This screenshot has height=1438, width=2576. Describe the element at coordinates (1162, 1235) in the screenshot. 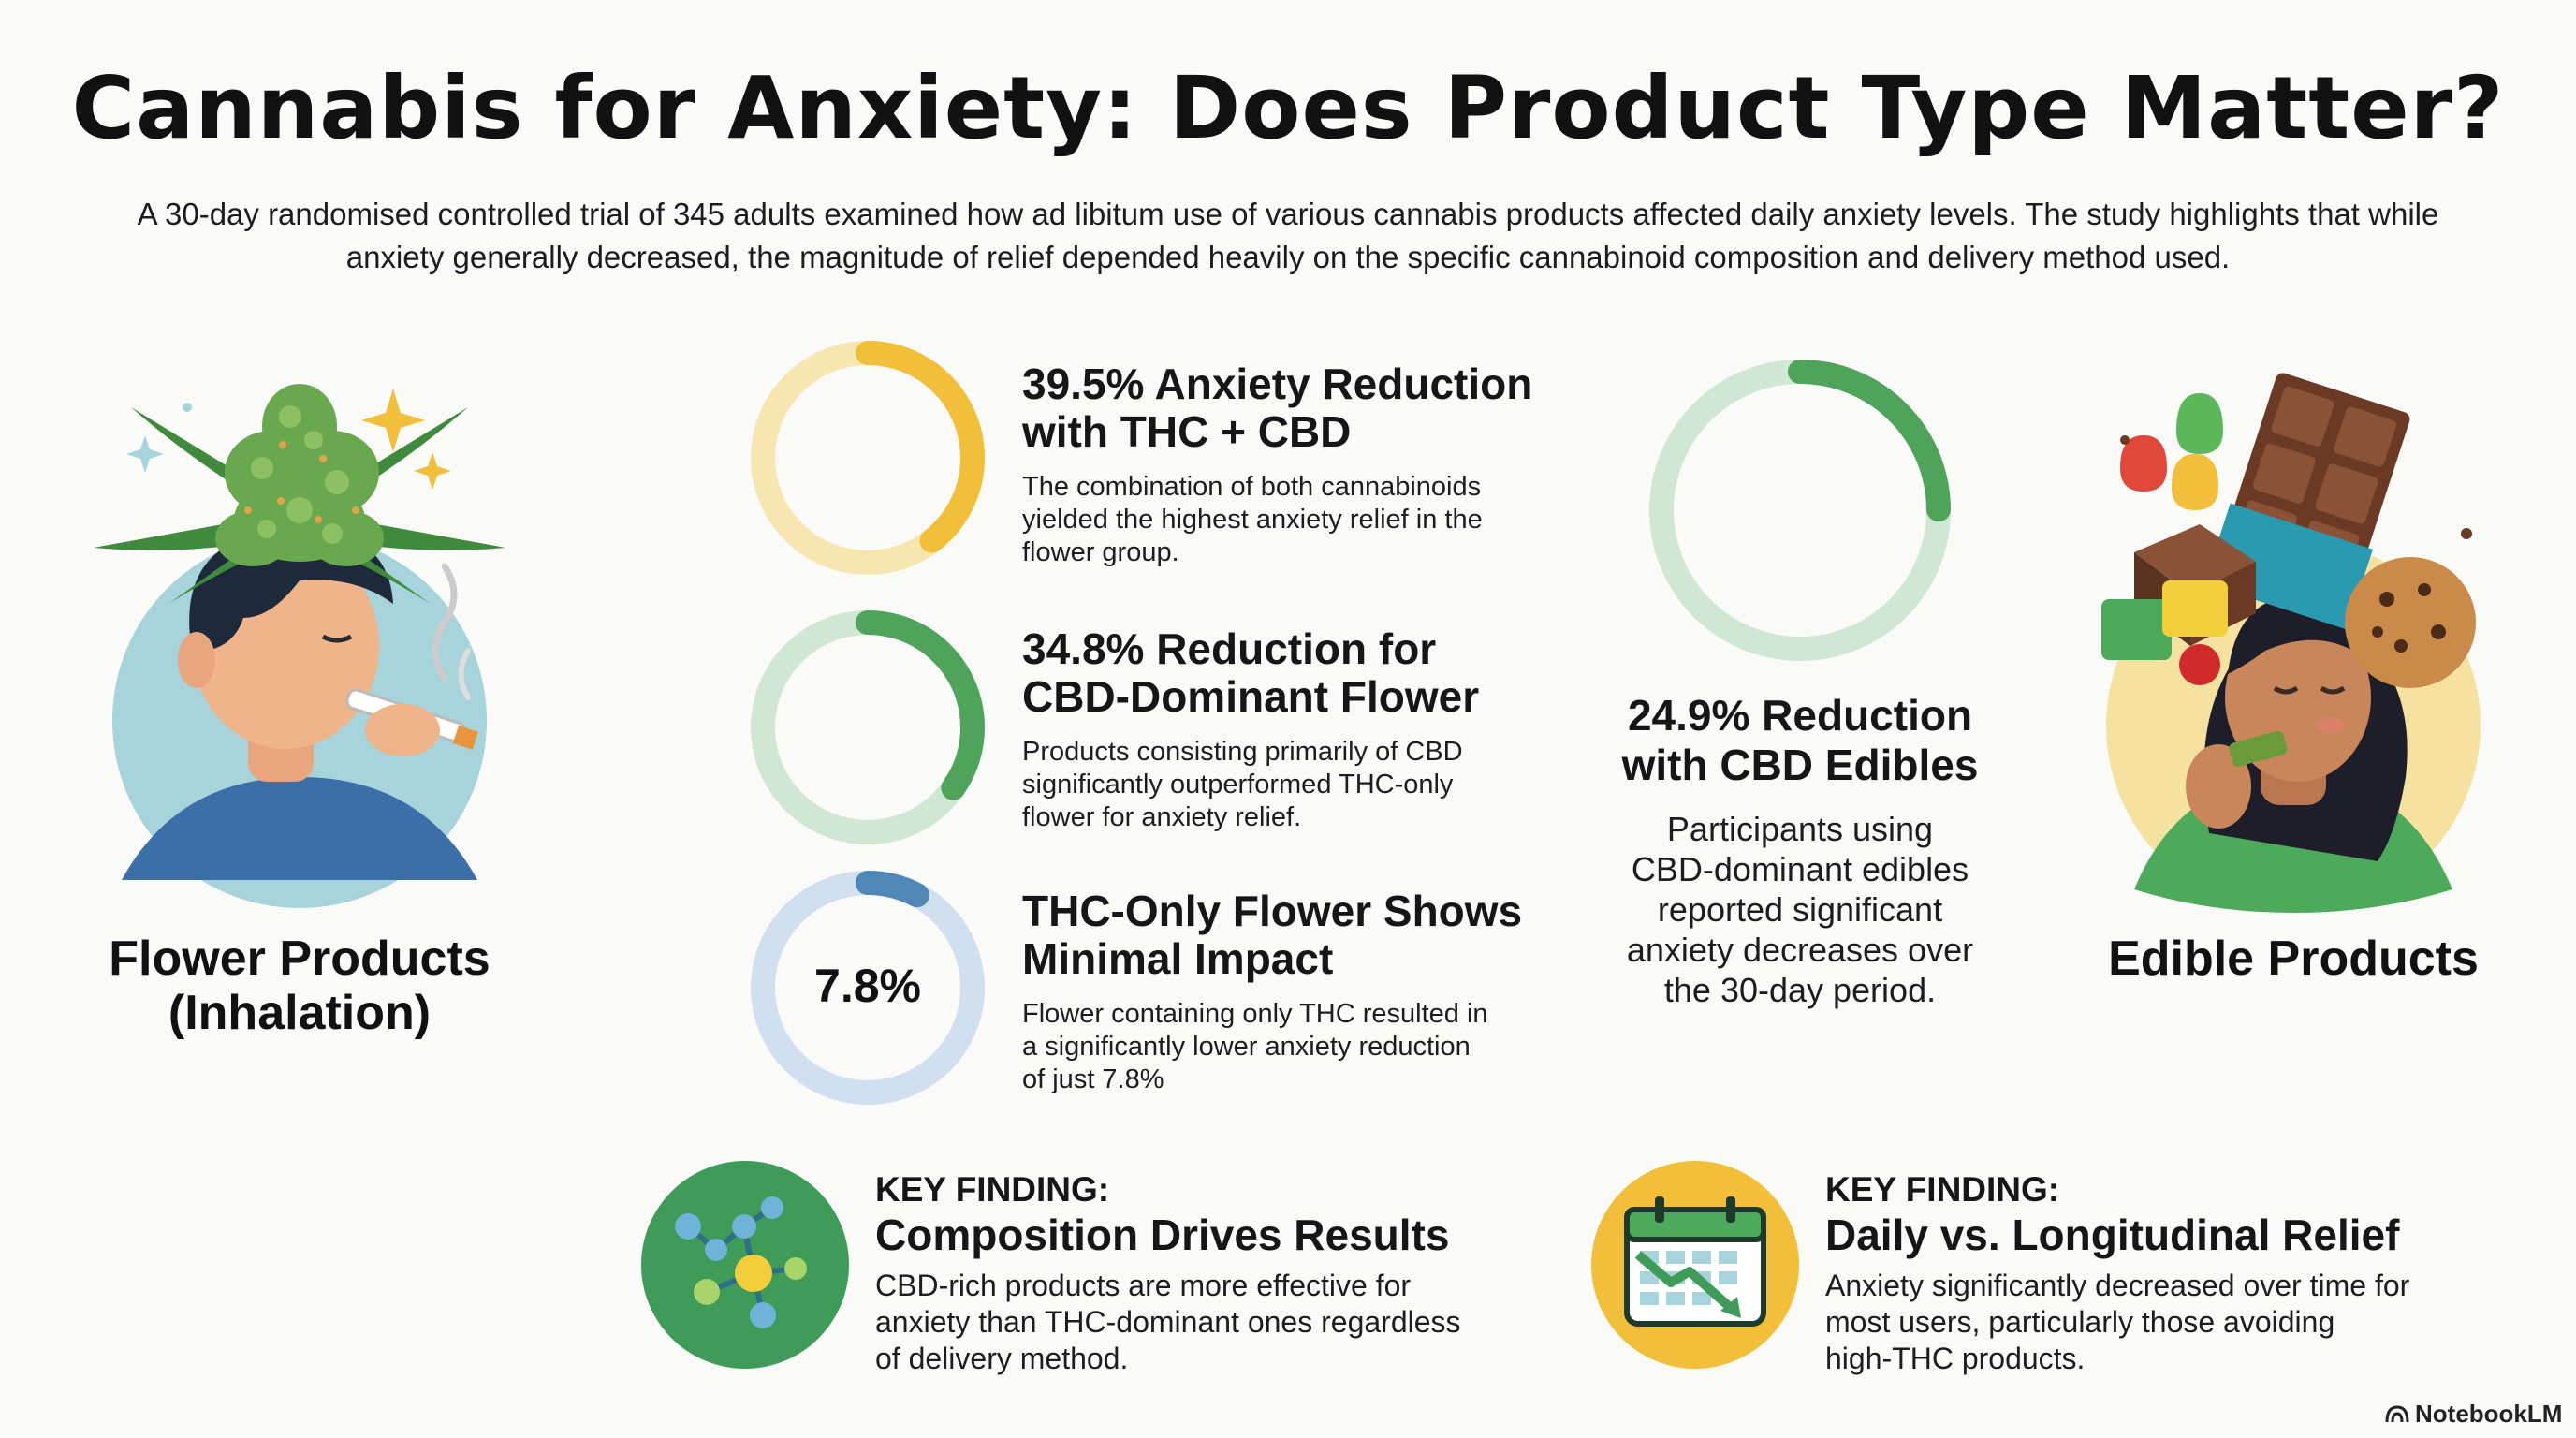

I see `key-finding-title: Composition Drives Results` at that location.